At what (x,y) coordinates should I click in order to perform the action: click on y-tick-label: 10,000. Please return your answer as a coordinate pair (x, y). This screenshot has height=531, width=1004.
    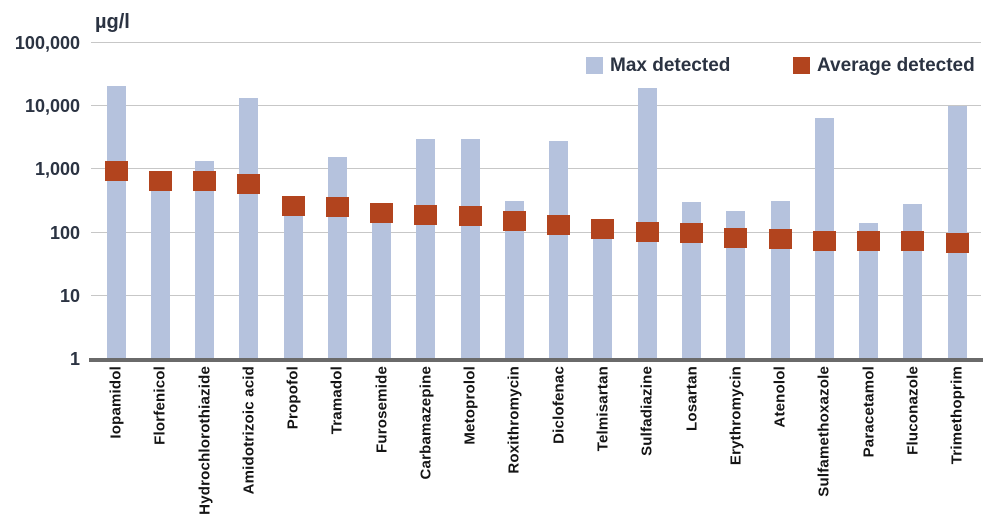
    Looking at the image, I should click on (52, 106).